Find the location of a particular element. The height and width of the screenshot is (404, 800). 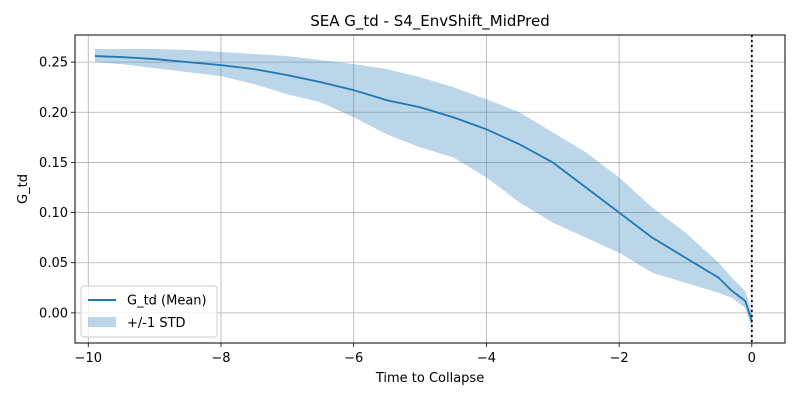

legend-std-label: +/-1 STD is located at coordinates (156, 323).